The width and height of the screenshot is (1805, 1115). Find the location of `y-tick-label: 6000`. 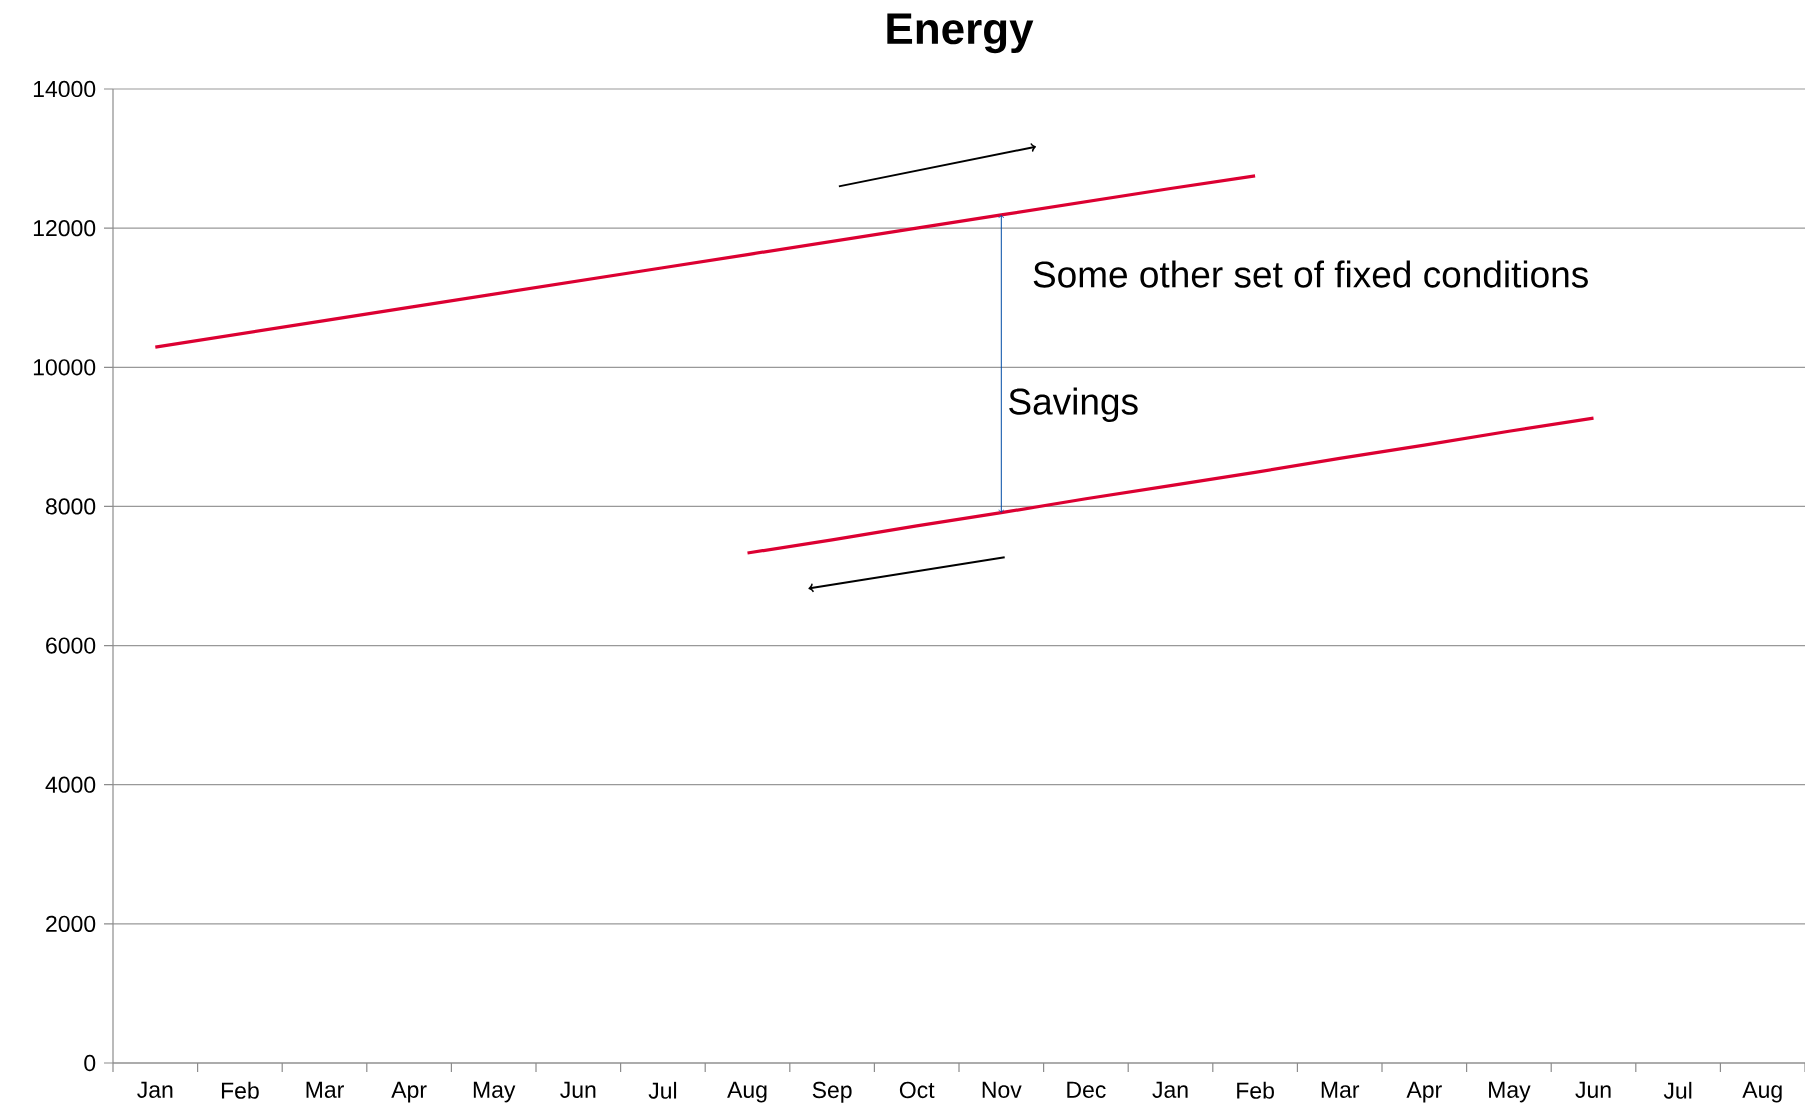

y-tick-label: 6000 is located at coordinates (71, 645).